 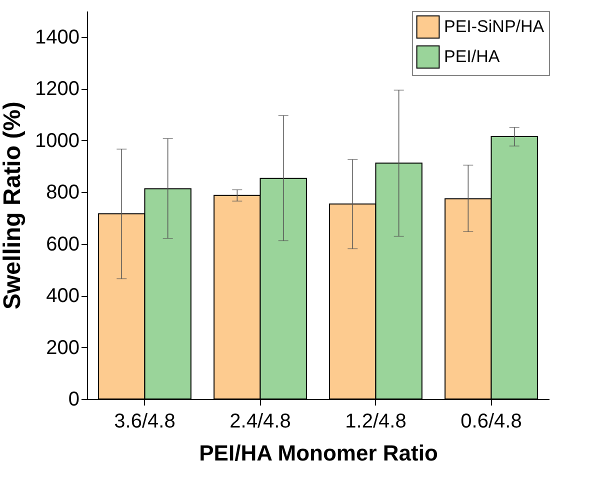 I want to click on y-tick-label: 1000, so click(x=57, y=141).